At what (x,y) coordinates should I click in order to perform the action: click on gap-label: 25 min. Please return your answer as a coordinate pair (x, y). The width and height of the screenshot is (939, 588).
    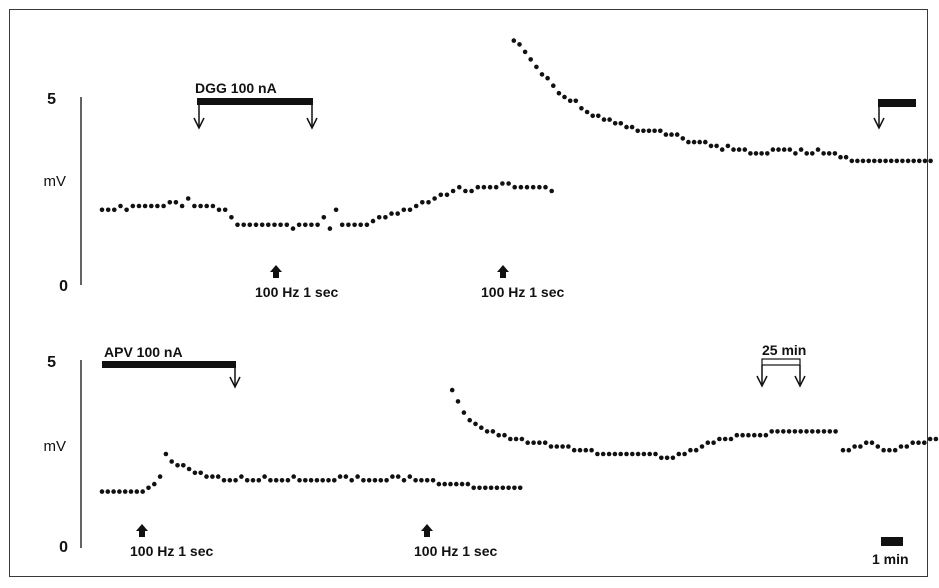
    Looking at the image, I should click on (784, 350).